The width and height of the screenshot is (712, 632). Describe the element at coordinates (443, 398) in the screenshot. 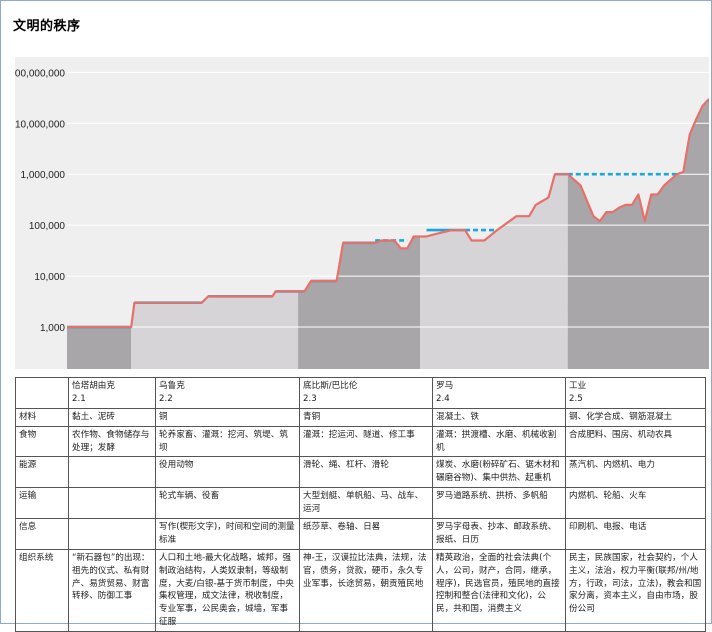

I see `era-number: 2.4` at that location.